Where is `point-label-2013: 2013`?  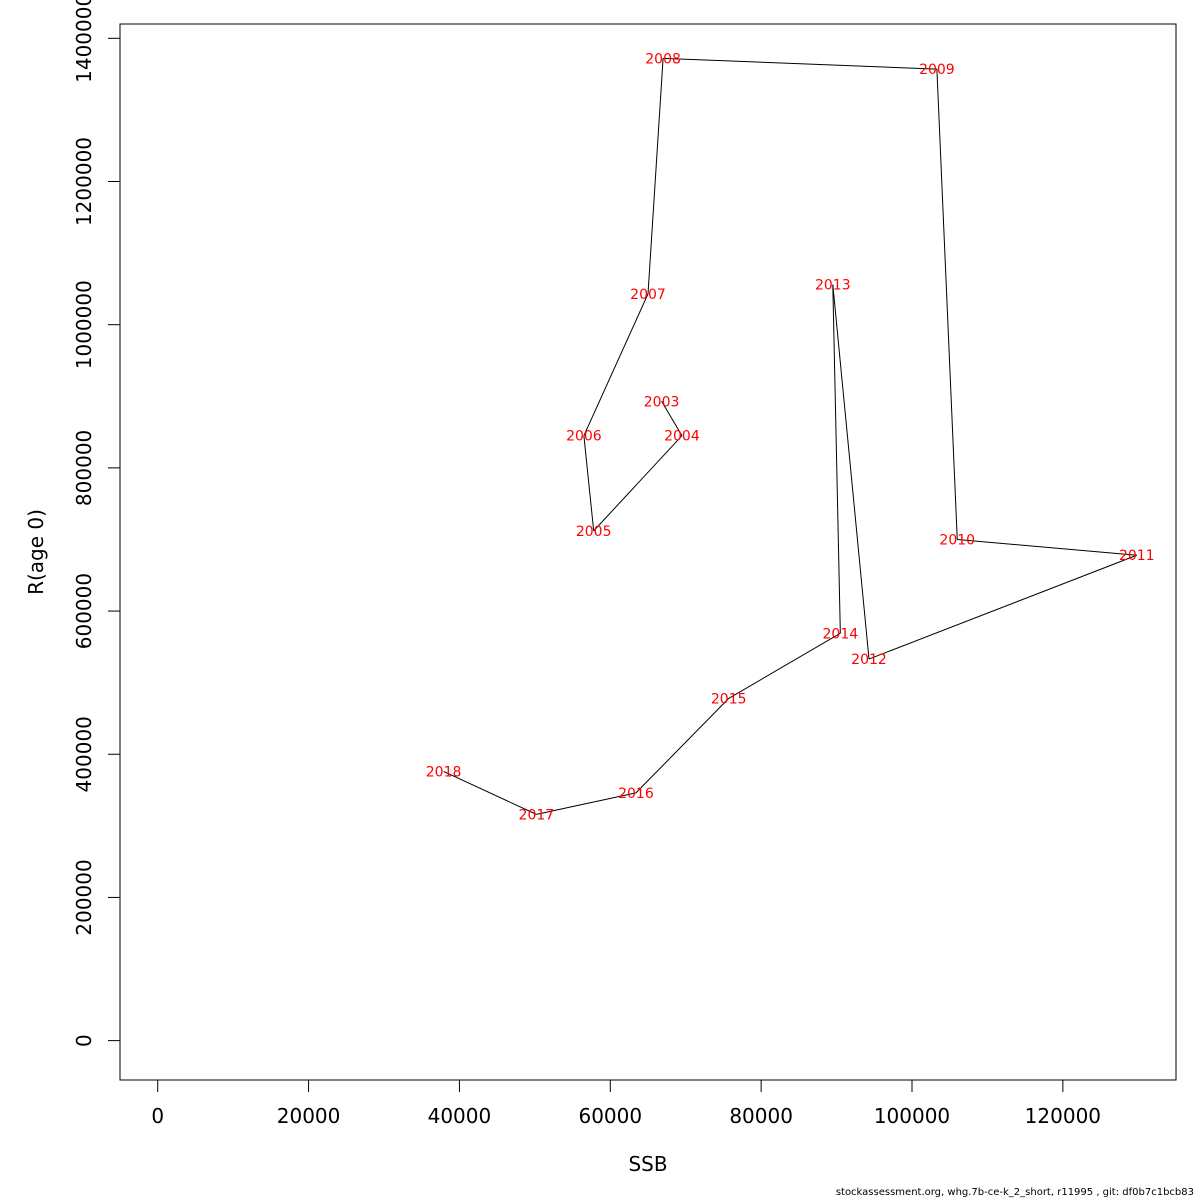 point-label-2013: 2013 is located at coordinates (833, 286).